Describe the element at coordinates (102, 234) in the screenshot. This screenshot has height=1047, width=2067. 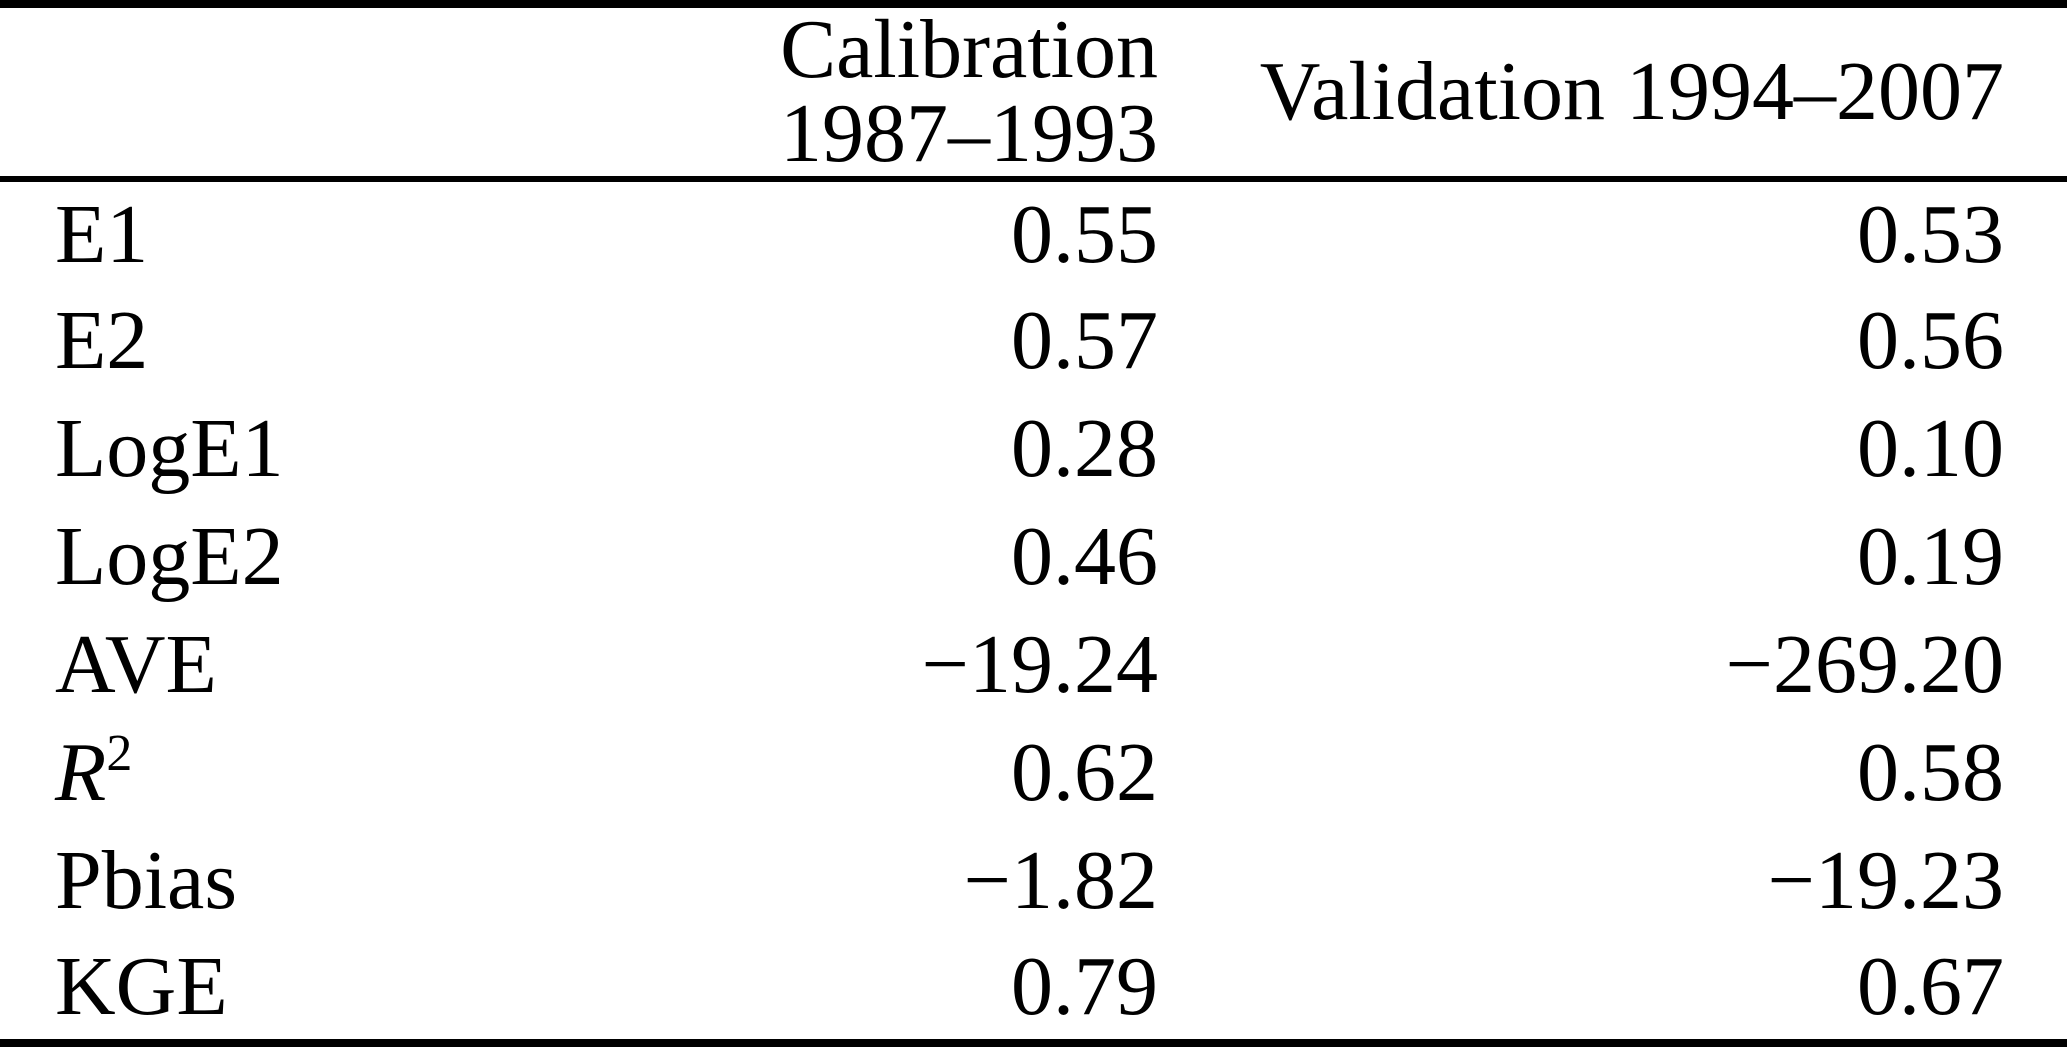
I see `metric-name: E1` at that location.